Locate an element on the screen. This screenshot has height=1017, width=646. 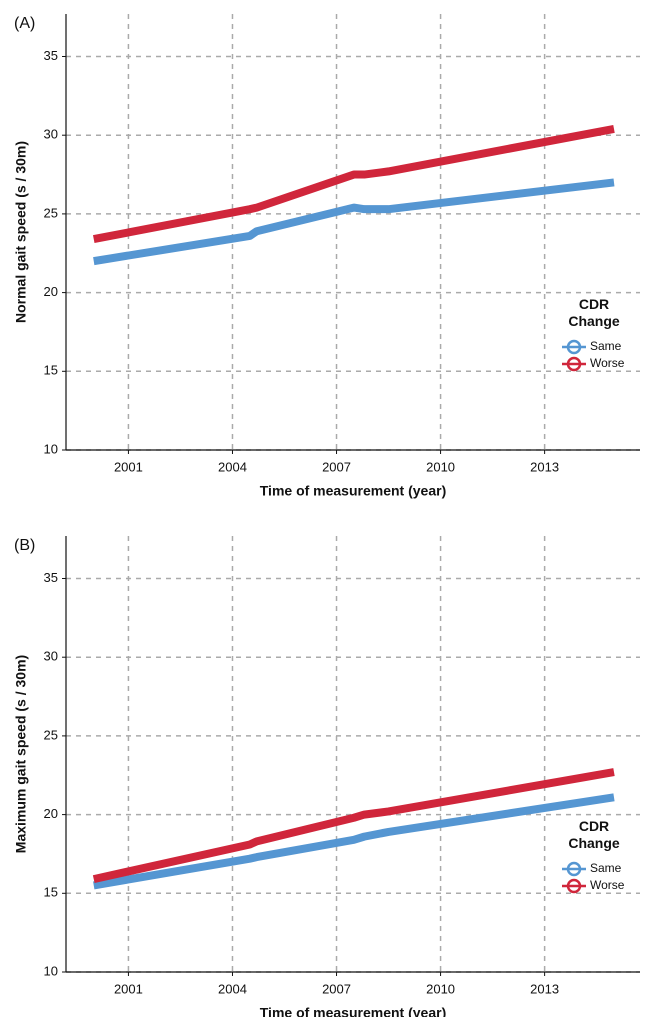
y-axis-label: Normal gait speed (s / 30m) is located at coordinates (21, 232).